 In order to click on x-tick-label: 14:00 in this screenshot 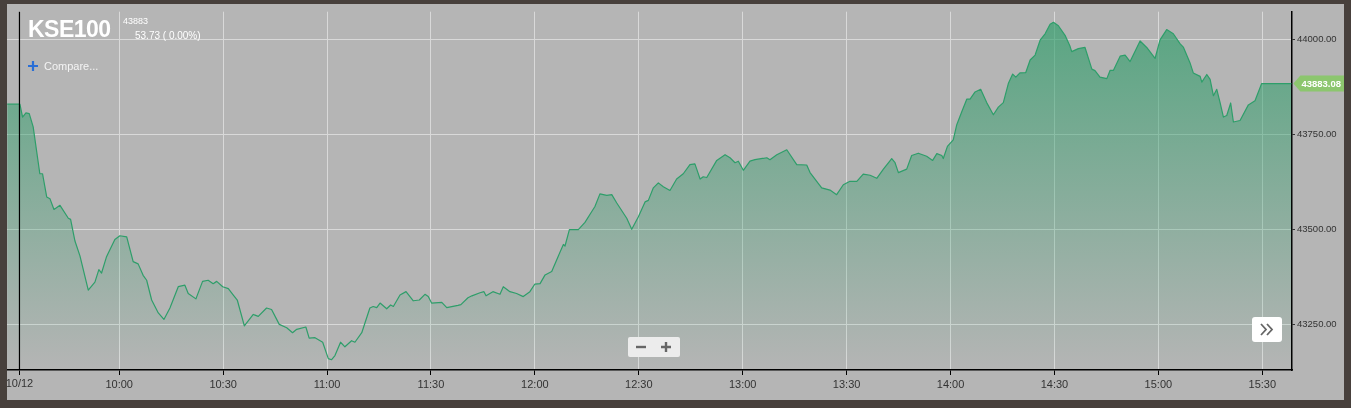, I will do `click(950, 383)`.